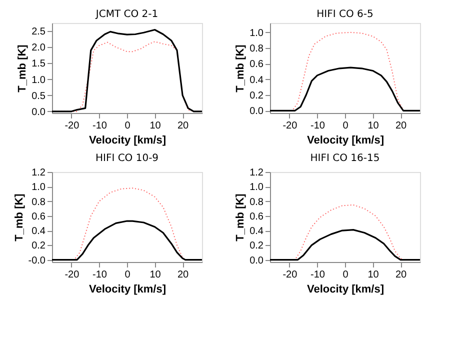 The image size is (449, 347). Describe the element at coordinates (127, 158) in the screenshot. I see `chart-title: HIFI CO 10-9` at that location.